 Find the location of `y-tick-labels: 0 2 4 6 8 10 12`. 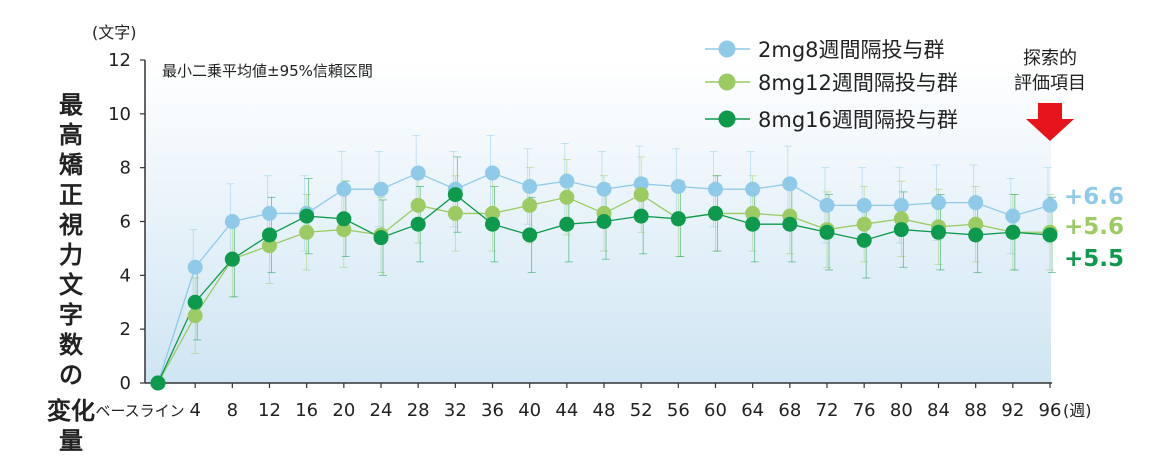

y-tick-labels: 0 2 4 6 8 10 12 is located at coordinates (119, 222).